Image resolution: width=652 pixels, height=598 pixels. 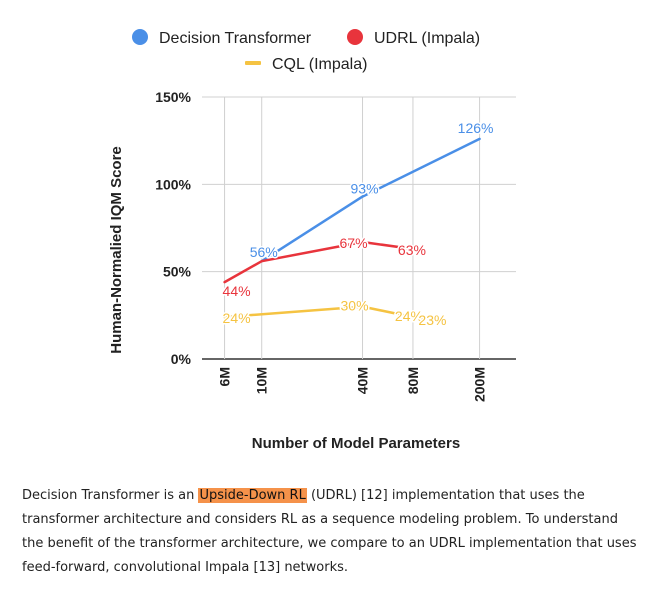 I want to click on caption-text-start: Decision Transformer is an, so click(x=110, y=495).